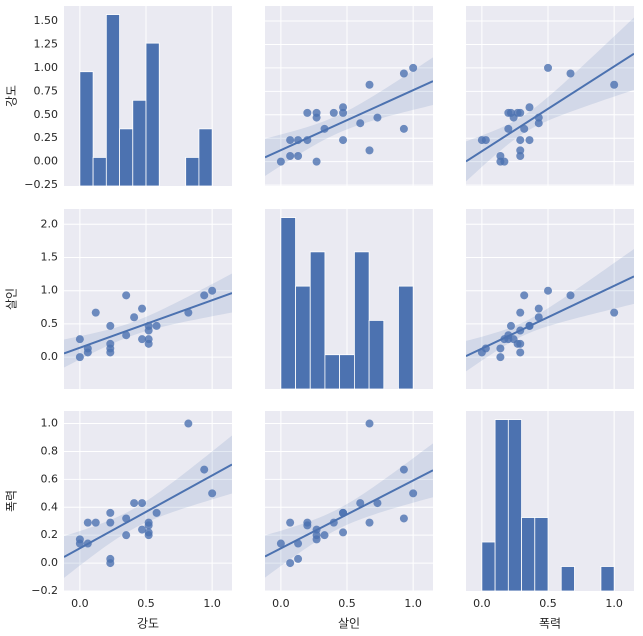 This screenshot has height=636, width=643. What do you see at coordinates (50, 356) in the screenshot?
I see `y-tick-label: 0.0` at bounding box center [50, 356].